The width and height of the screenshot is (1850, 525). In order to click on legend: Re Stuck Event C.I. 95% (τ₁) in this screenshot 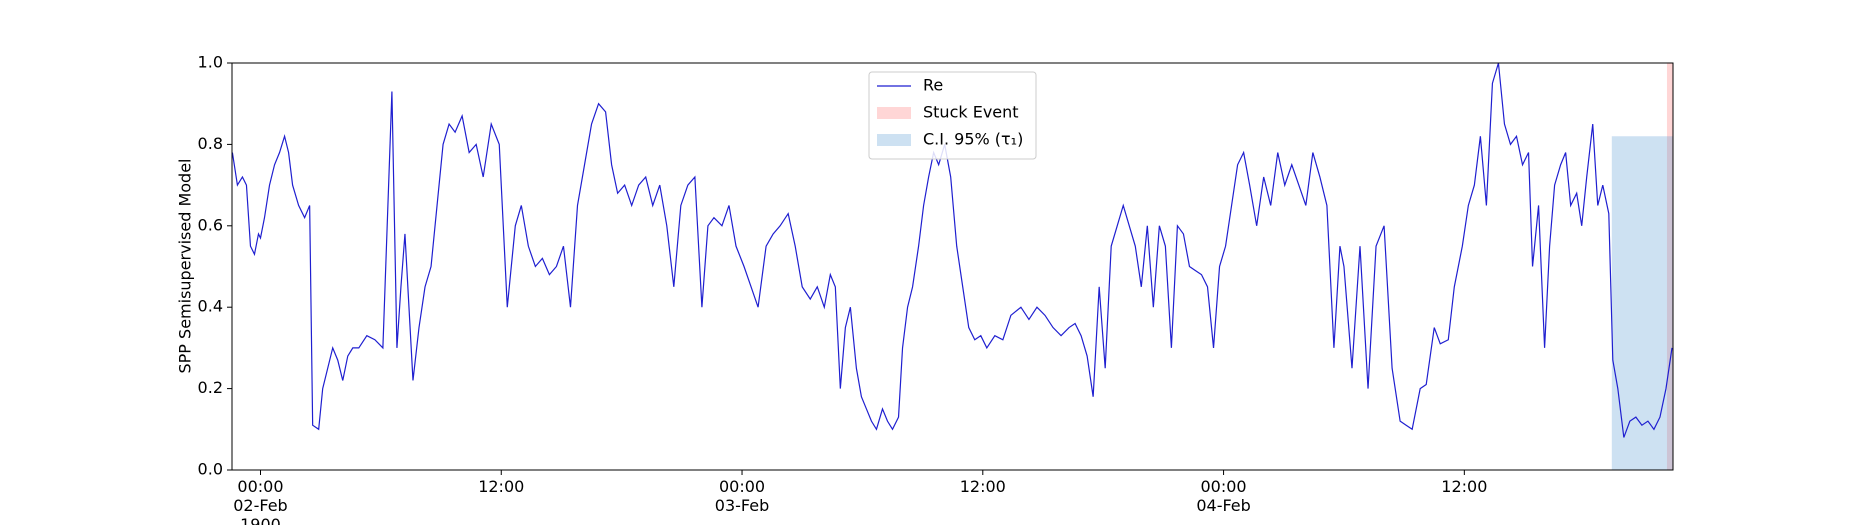, I will do `click(952, 115)`.